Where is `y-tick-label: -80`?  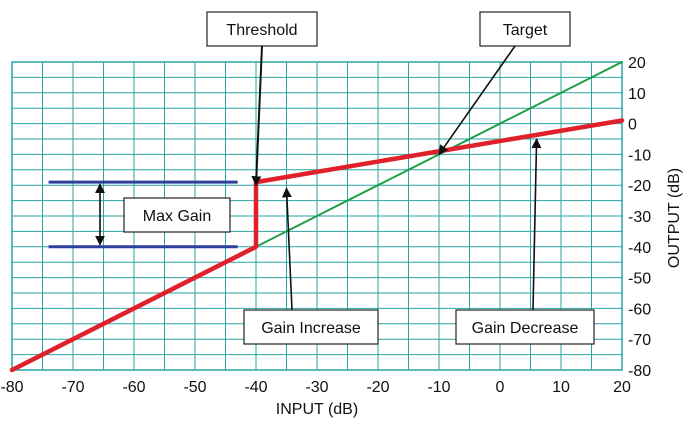
y-tick-label: -80 is located at coordinates (639, 371).